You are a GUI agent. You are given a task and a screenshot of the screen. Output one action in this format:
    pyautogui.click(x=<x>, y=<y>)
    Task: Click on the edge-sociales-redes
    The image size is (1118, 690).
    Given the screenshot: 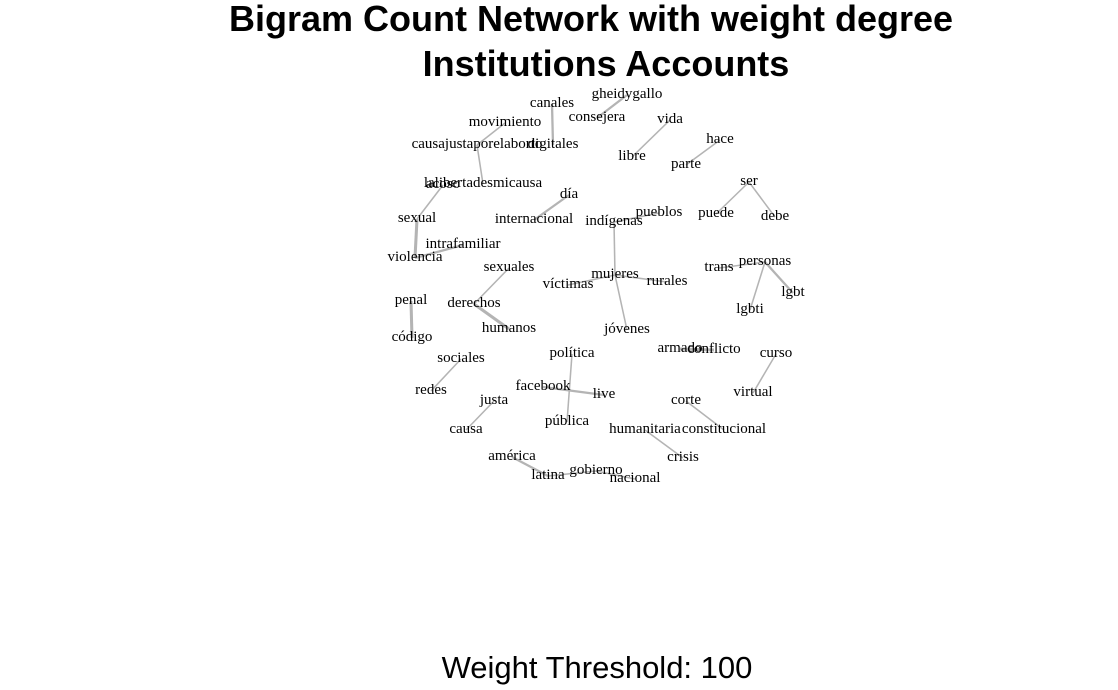 What is the action you would take?
    pyautogui.click(x=446, y=375)
    